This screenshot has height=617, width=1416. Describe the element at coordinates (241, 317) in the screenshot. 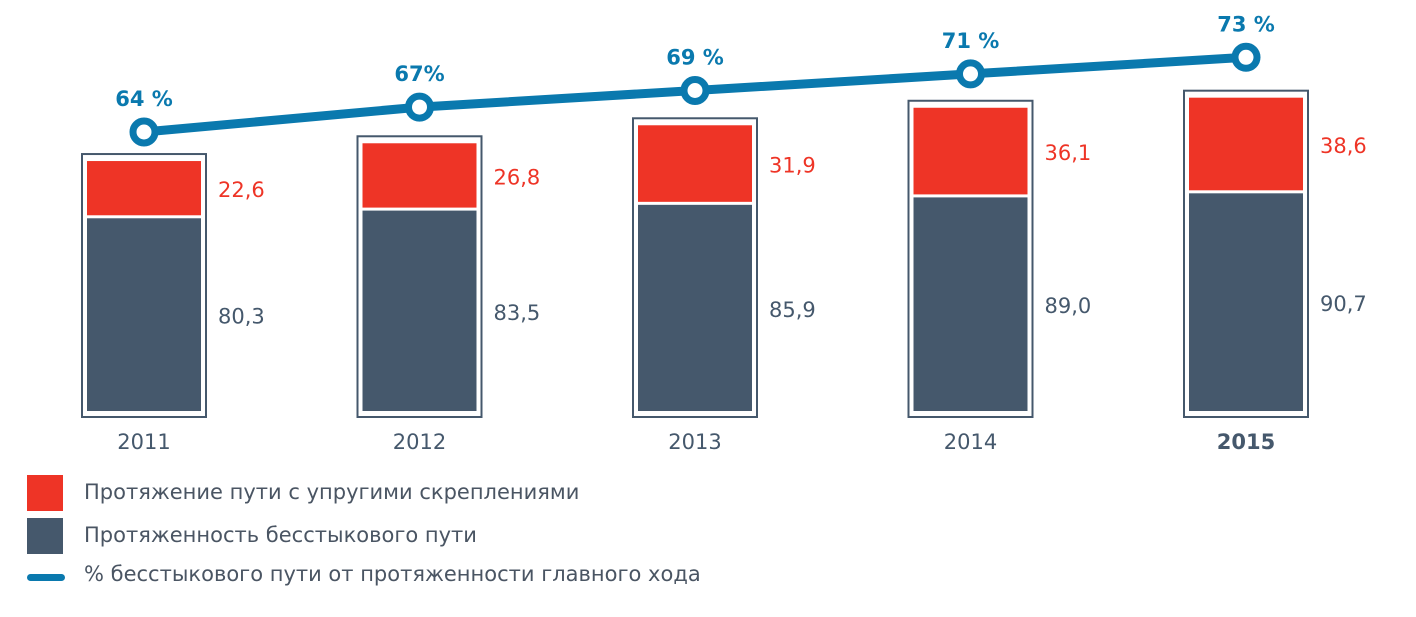

I see `value-label-jointless: 80,3` at that location.